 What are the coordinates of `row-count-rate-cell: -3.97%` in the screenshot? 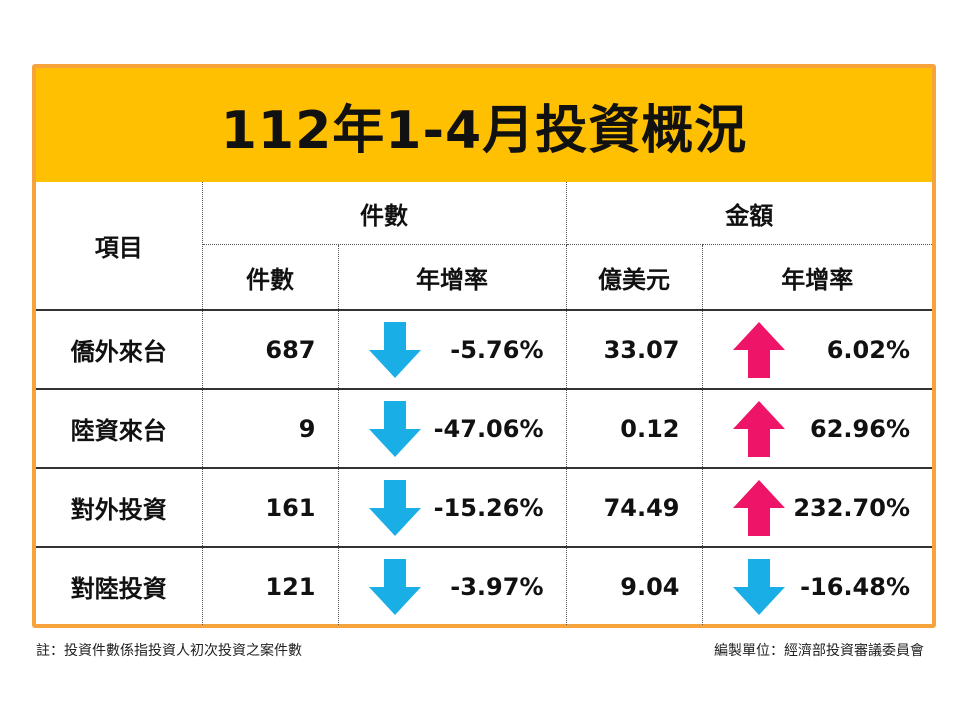 It's located at (452, 586).